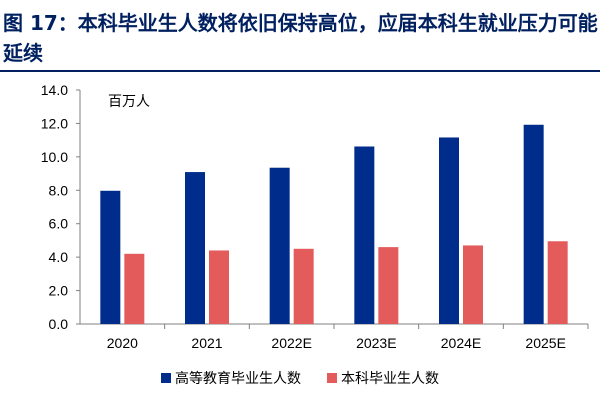 The image size is (600, 400). I want to click on x-tick-label: 2025E, so click(545, 343).